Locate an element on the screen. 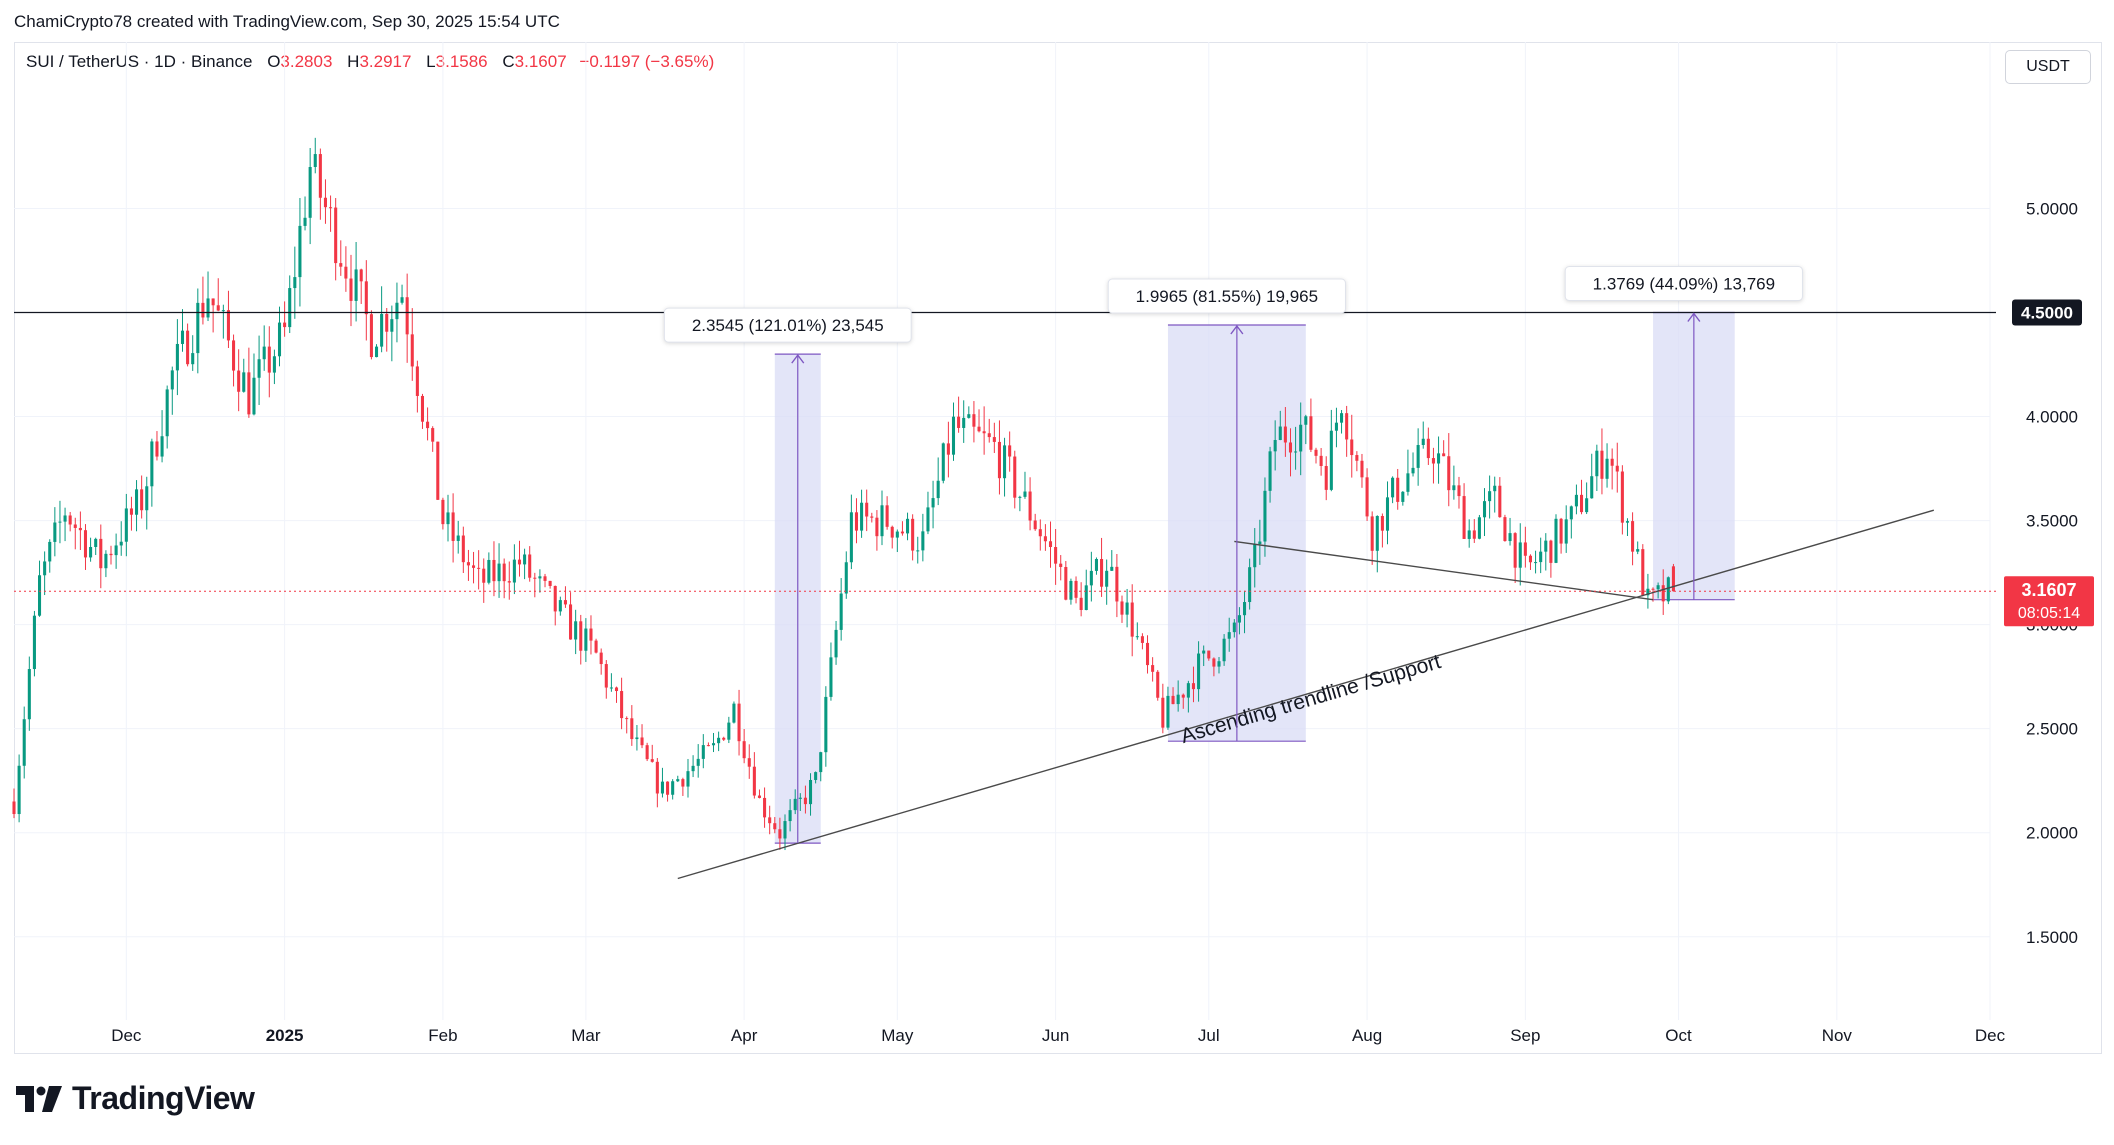  legend-low-value: 3.1586 is located at coordinates (461, 61).